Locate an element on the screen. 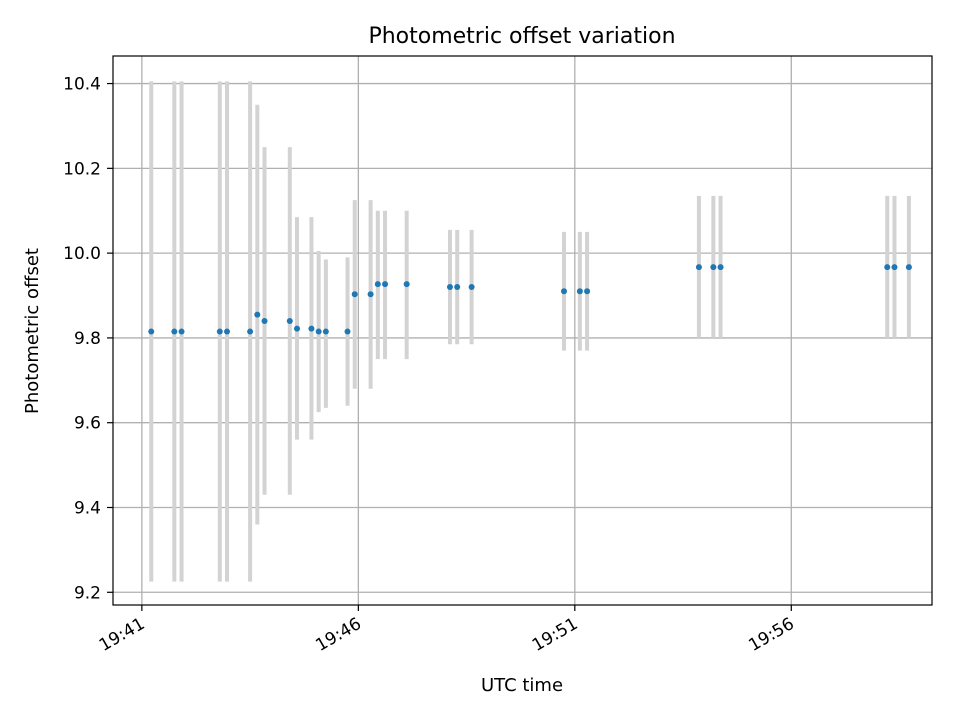 The height and width of the screenshot is (720, 960). chart-title: Photometric offset variation is located at coordinates (521, 36).